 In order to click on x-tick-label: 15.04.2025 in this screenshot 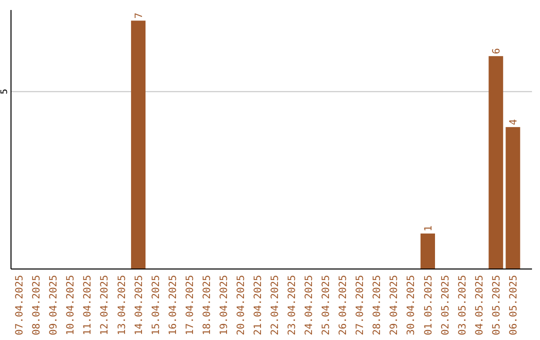, I will do `click(156, 305)`.